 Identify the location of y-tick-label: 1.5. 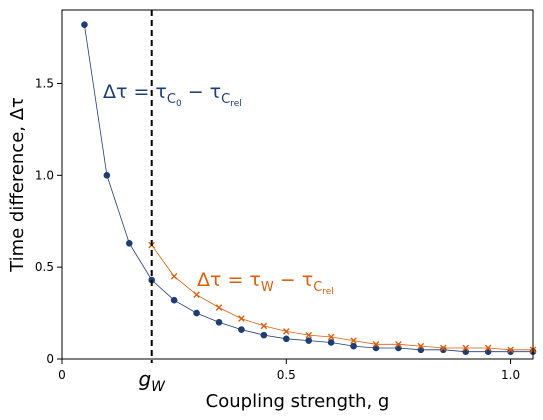
(44, 83).